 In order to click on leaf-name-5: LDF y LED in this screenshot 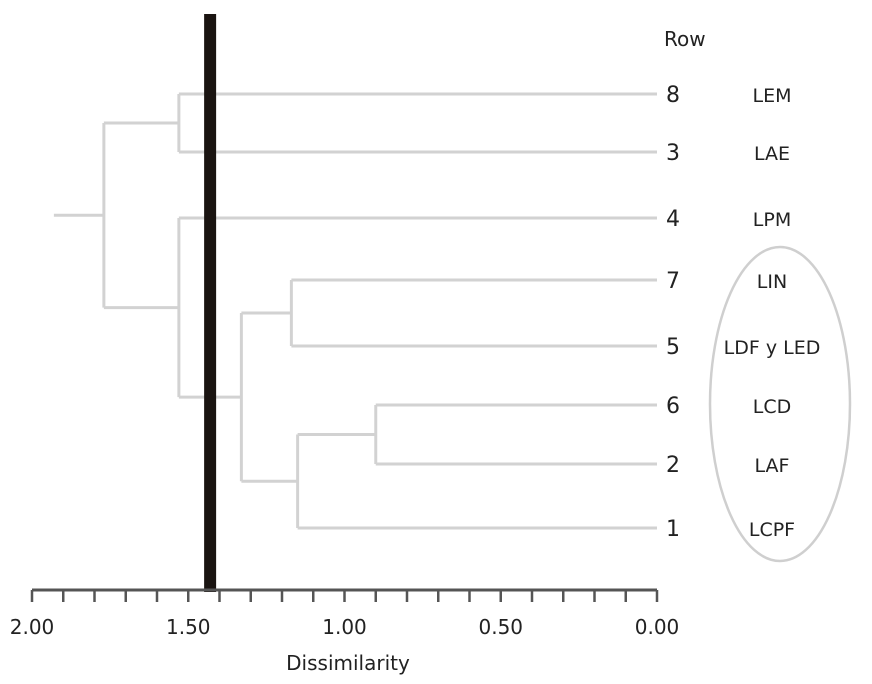, I will do `click(772, 348)`.